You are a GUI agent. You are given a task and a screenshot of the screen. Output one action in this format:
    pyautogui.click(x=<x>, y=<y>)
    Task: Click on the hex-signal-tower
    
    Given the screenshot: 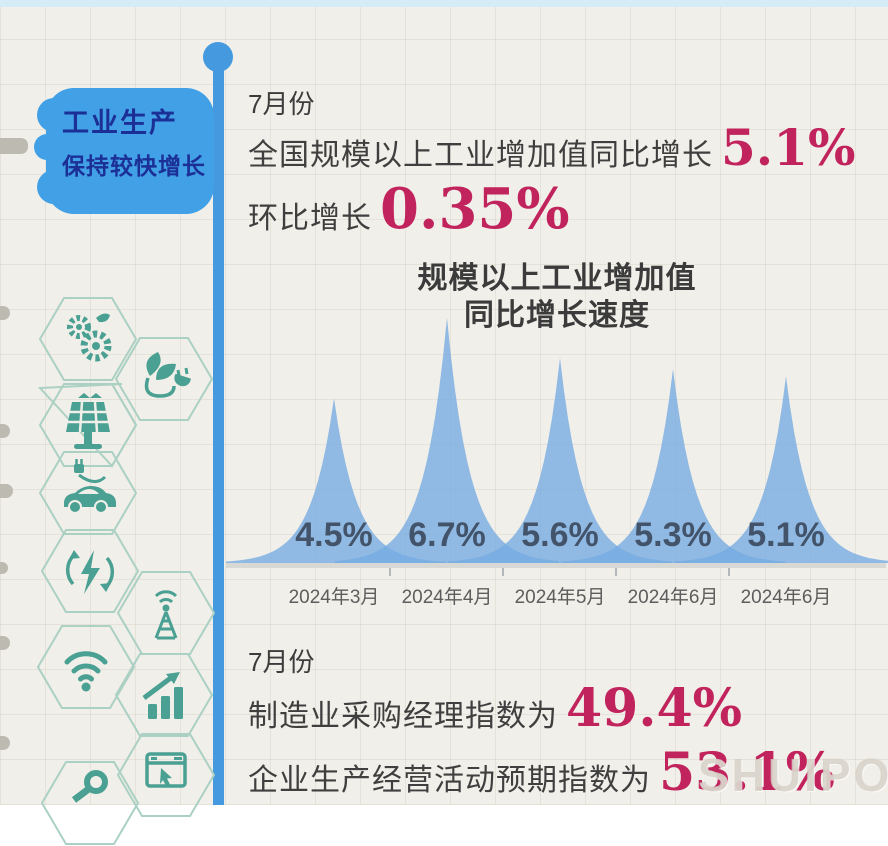 What is the action you would take?
    pyautogui.click(x=166, y=613)
    